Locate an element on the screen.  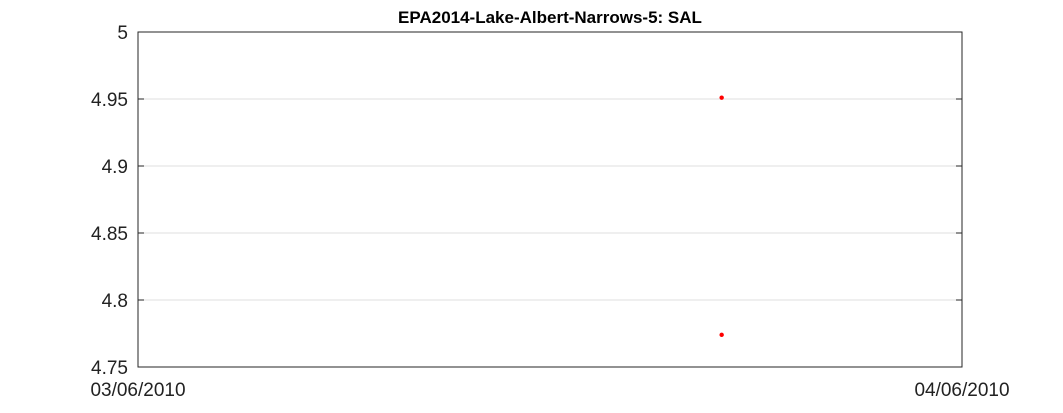
y-tick-label: 5 is located at coordinates (122, 33).